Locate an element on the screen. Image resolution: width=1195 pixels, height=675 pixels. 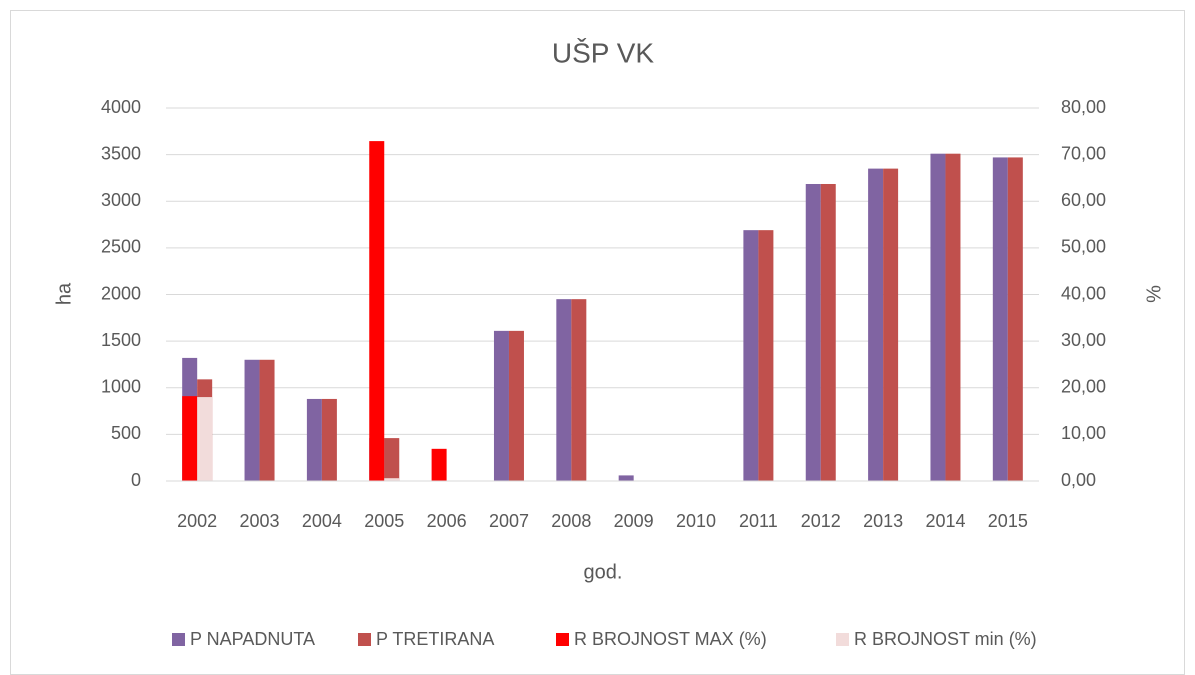
x-tick-label: 2010 is located at coordinates (696, 521).